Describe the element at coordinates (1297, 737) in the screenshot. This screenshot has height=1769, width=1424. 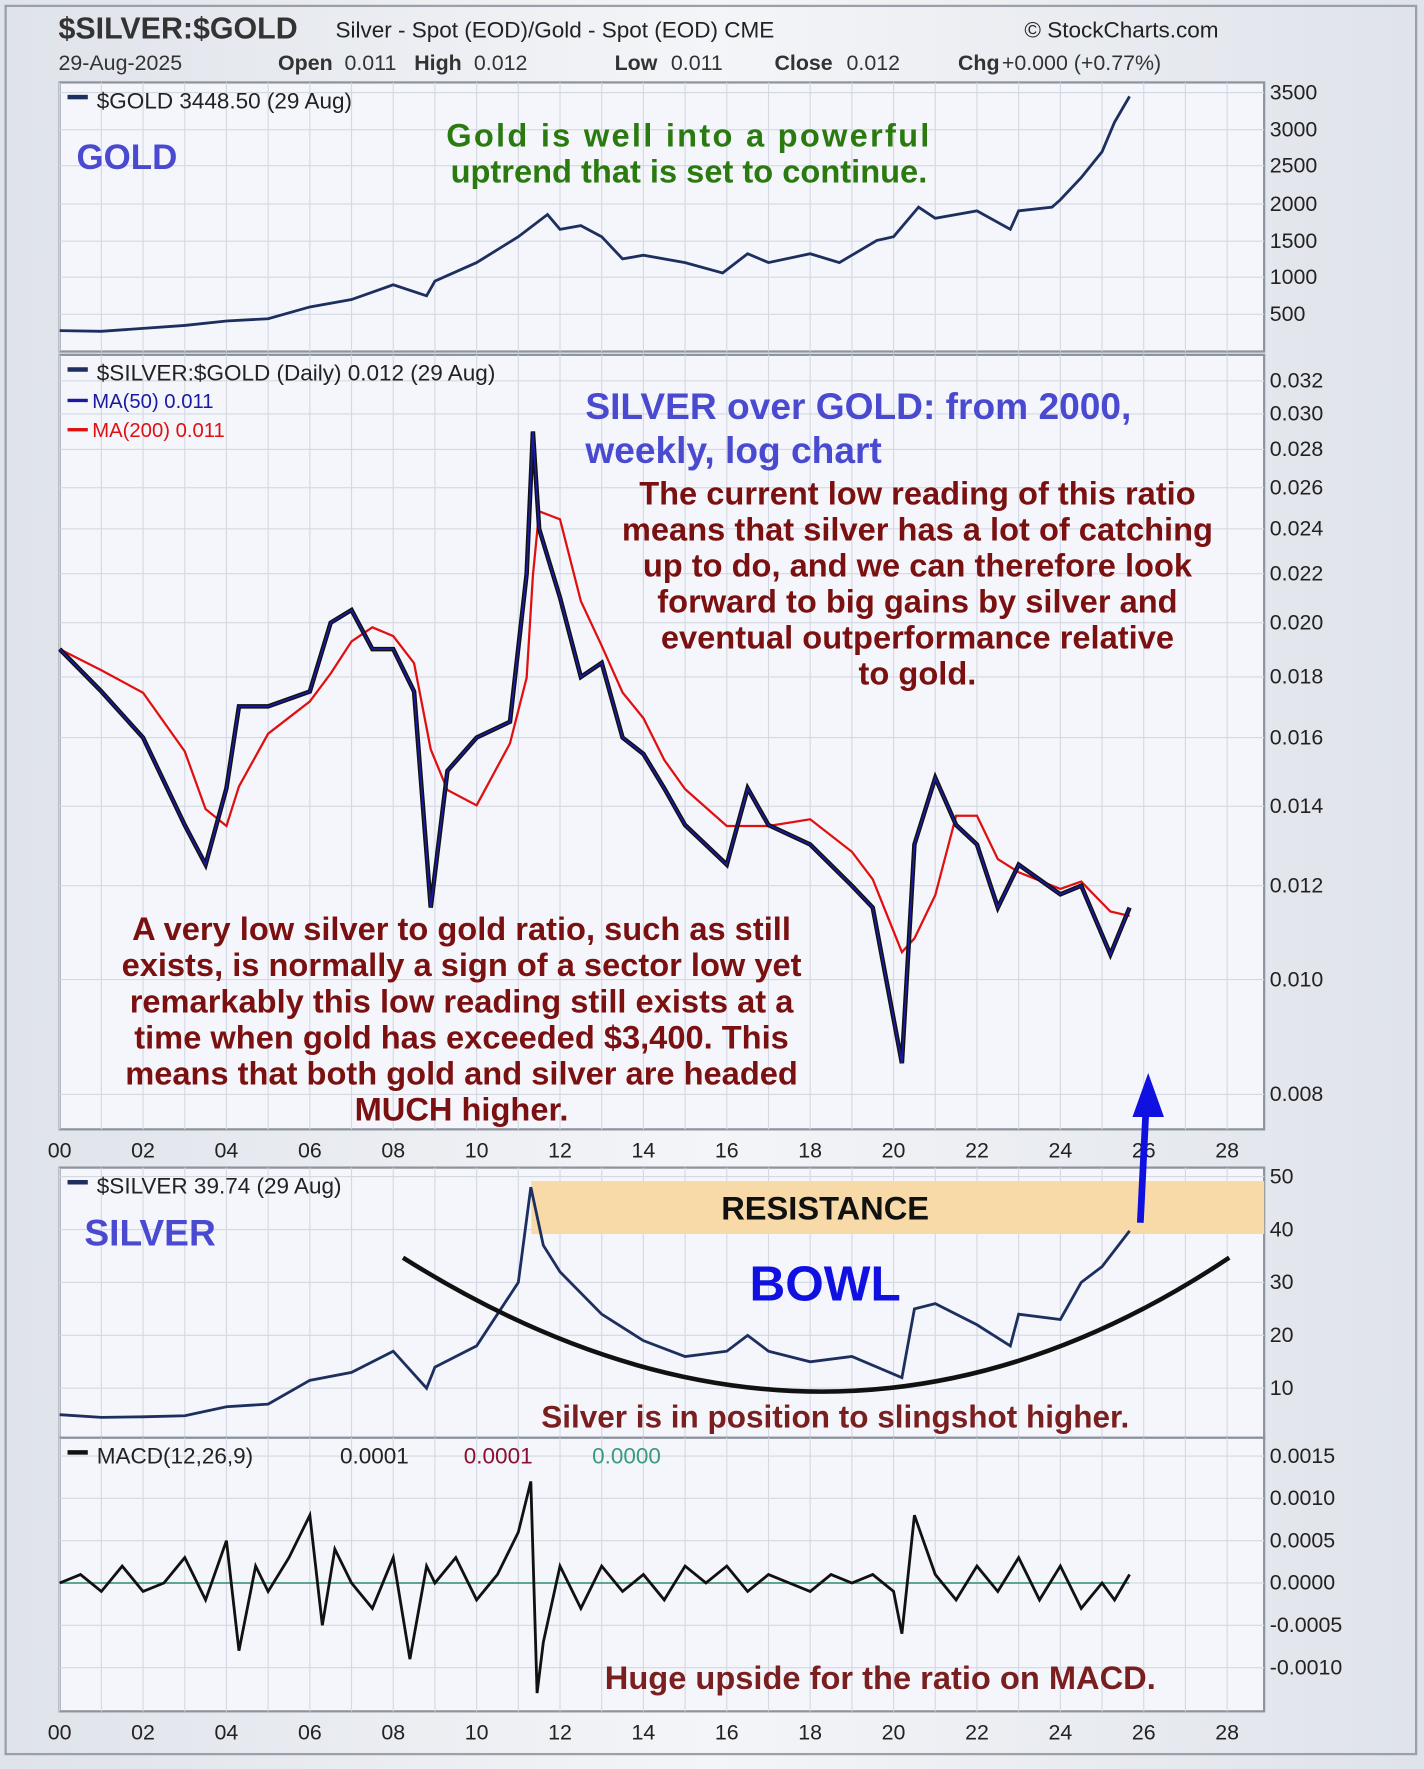
I see `y-tick-label: 0.016` at that location.